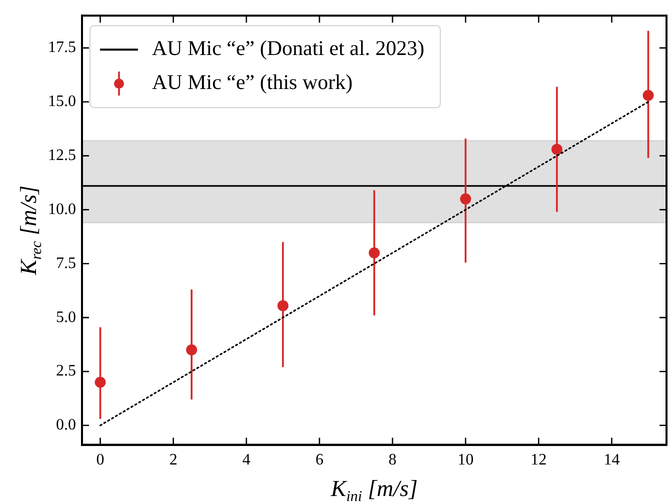 The image size is (672, 502). I want to click on x-tick-label: 4, so click(246, 460).